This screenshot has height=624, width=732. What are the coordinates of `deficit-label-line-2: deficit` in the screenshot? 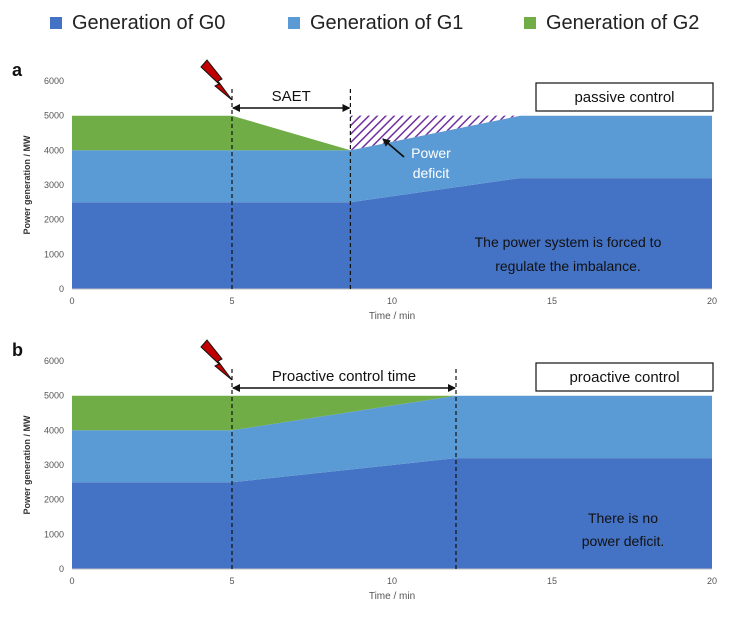 It's located at (431, 173).